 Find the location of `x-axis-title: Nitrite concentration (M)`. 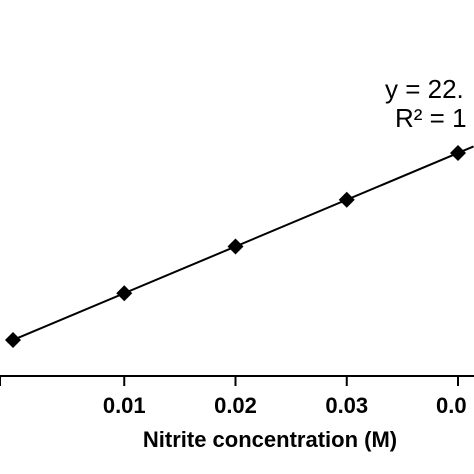

x-axis-title: Nitrite concentration (M) is located at coordinates (270, 439).